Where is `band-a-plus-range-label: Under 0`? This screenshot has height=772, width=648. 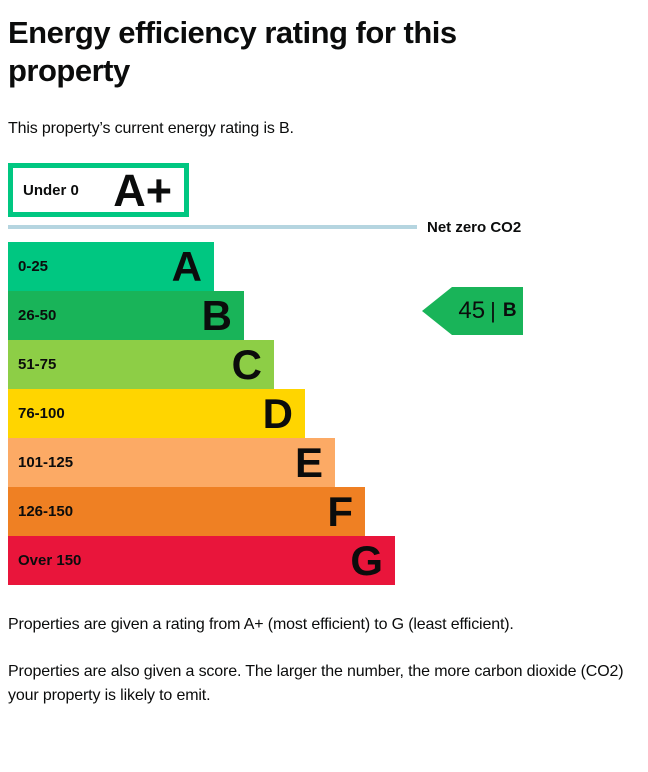
band-a-plus-range-label: Under 0 is located at coordinates (51, 190).